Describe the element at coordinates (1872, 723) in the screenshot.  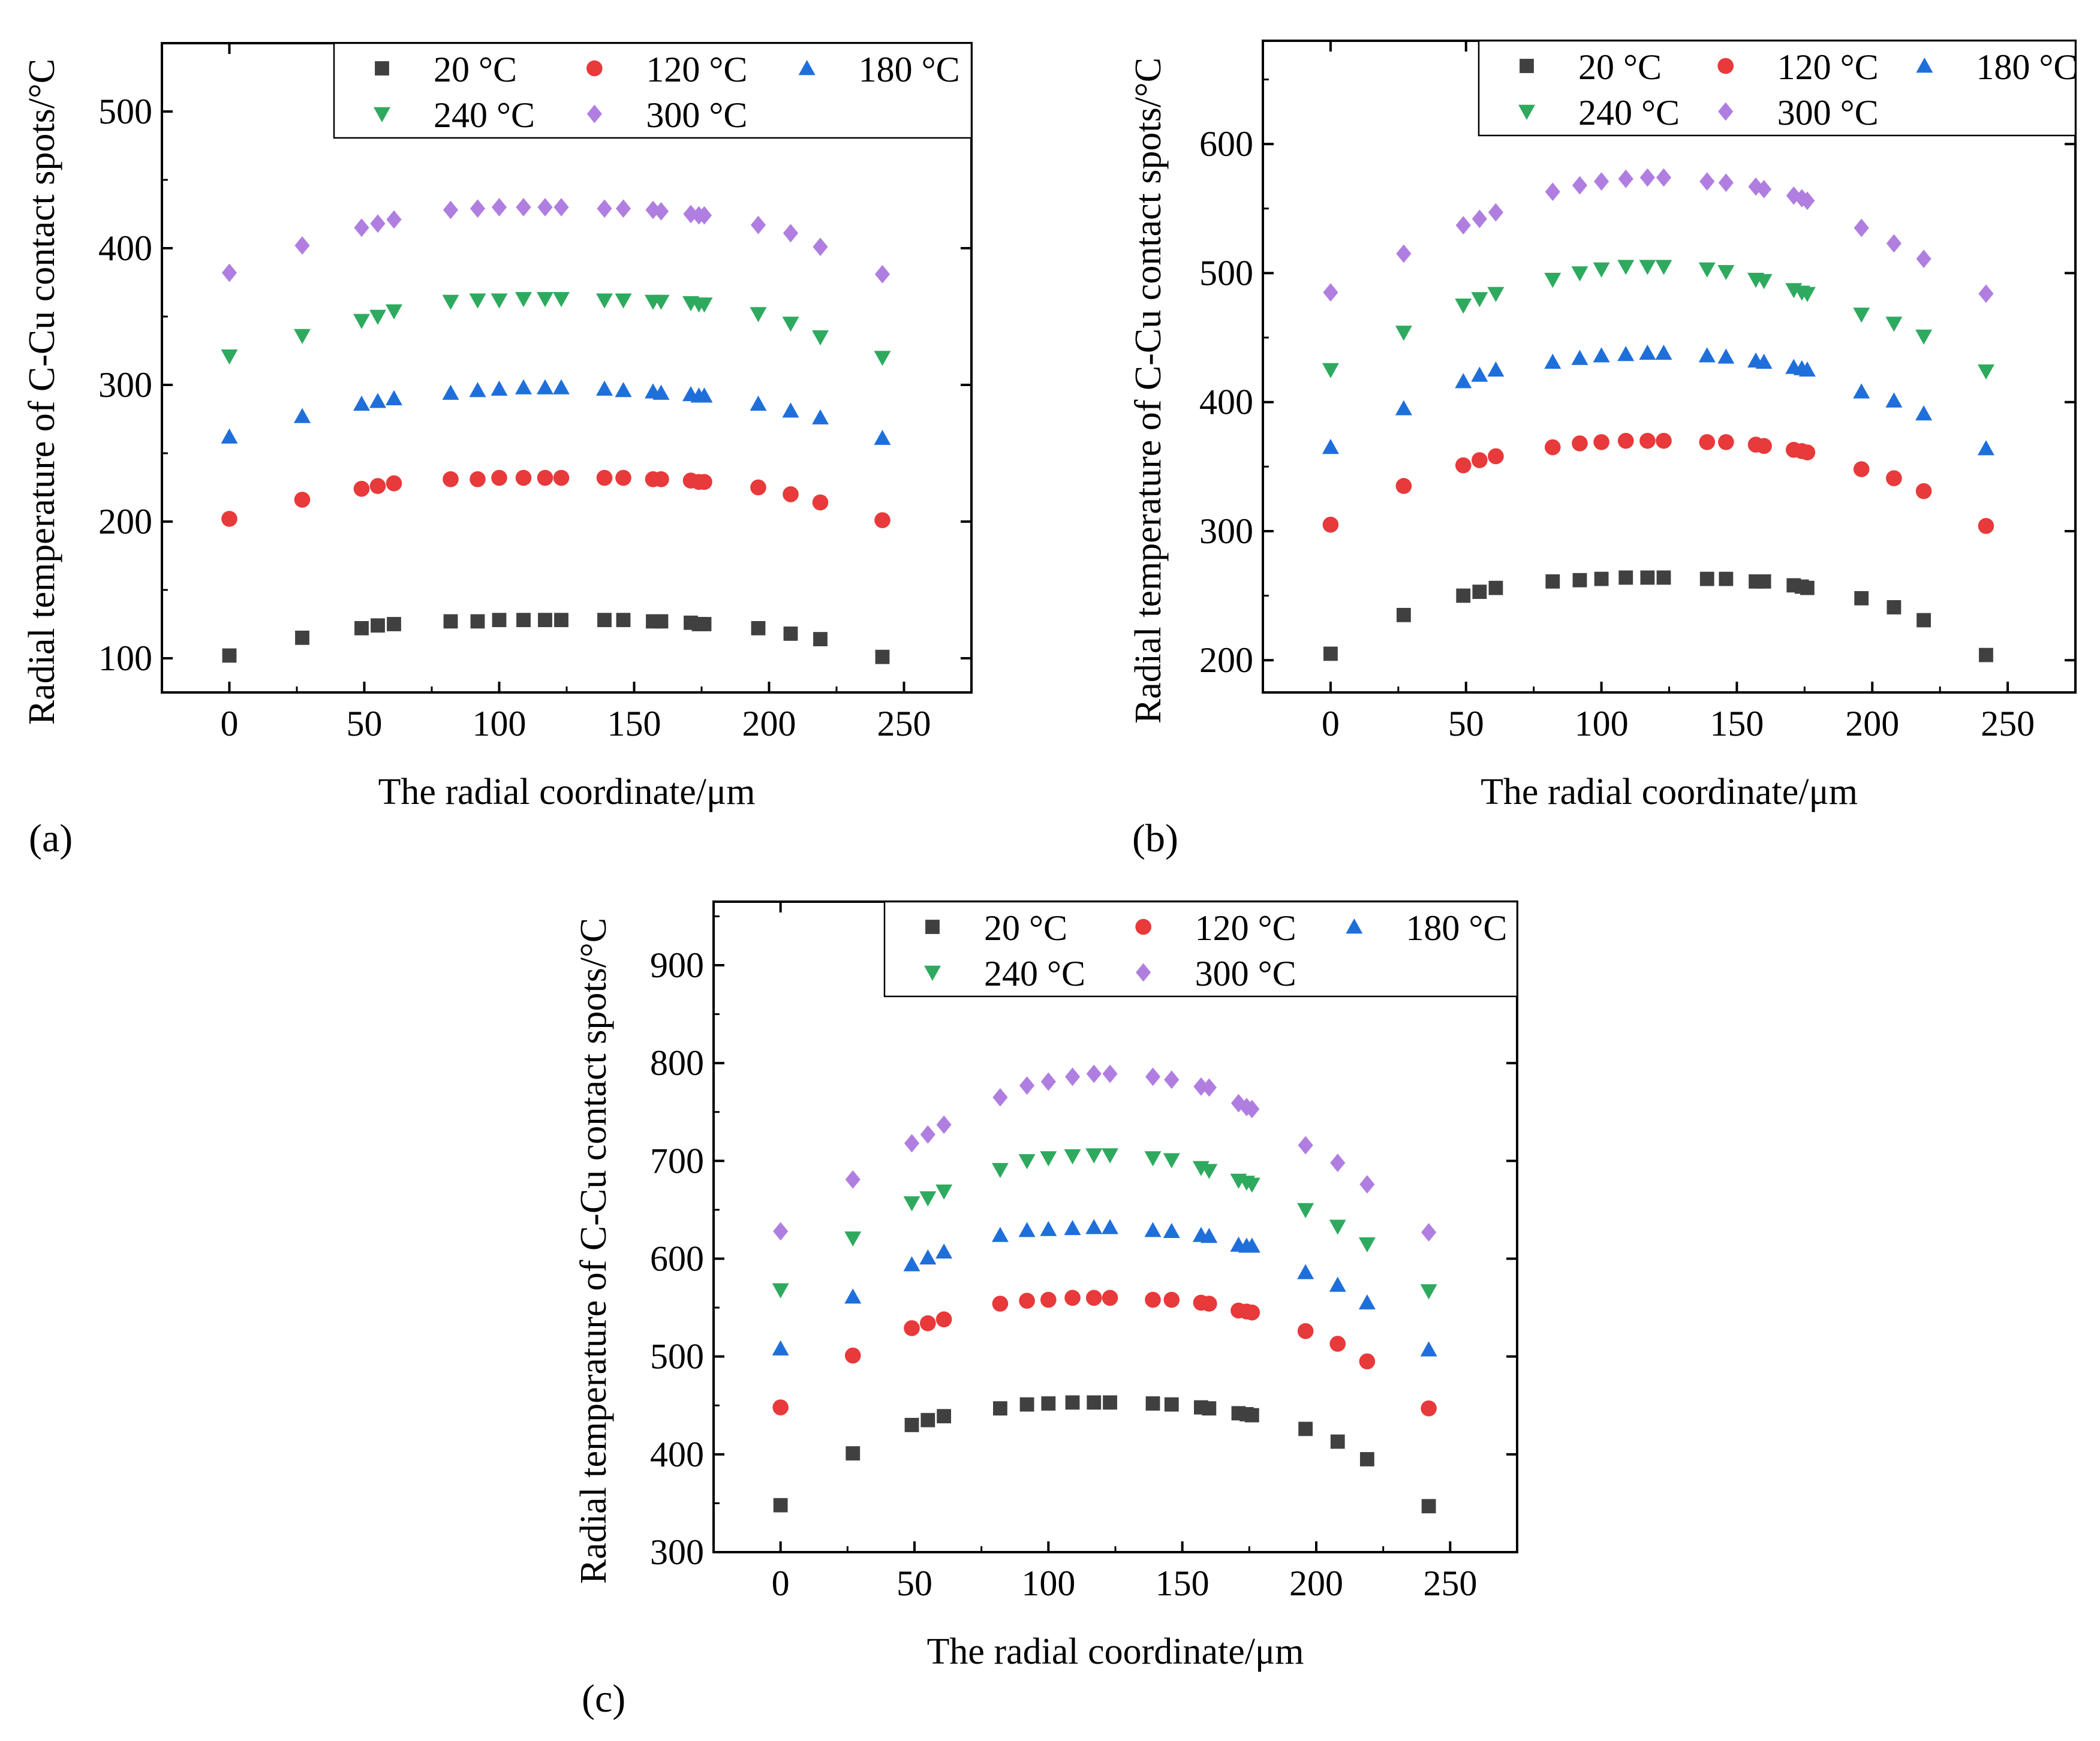
I see `x-tick-label: 200` at that location.